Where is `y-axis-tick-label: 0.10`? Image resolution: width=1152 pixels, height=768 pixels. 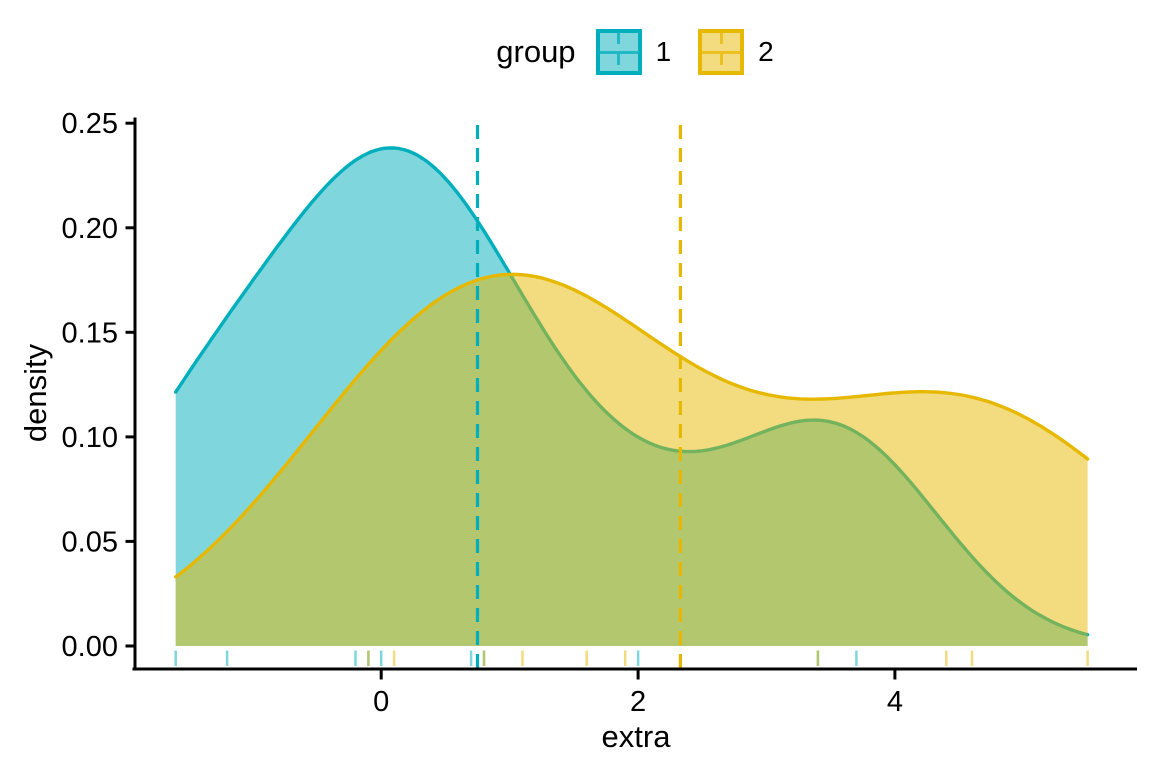
y-axis-tick-label: 0.10 is located at coordinates (90, 438).